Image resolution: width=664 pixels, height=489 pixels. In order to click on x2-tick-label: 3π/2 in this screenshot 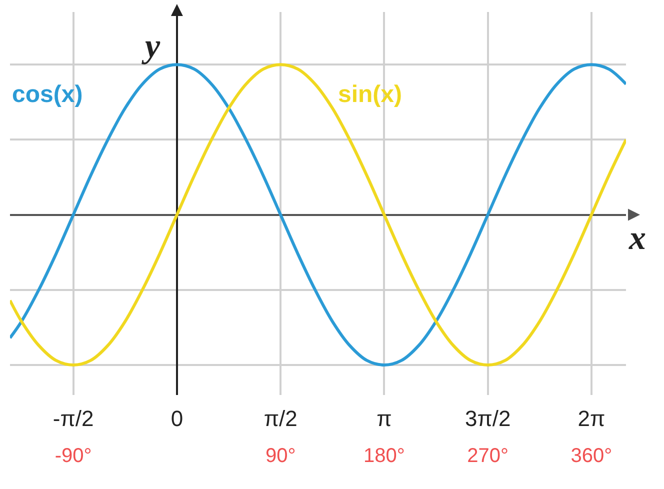, I will do `click(487, 418)`.